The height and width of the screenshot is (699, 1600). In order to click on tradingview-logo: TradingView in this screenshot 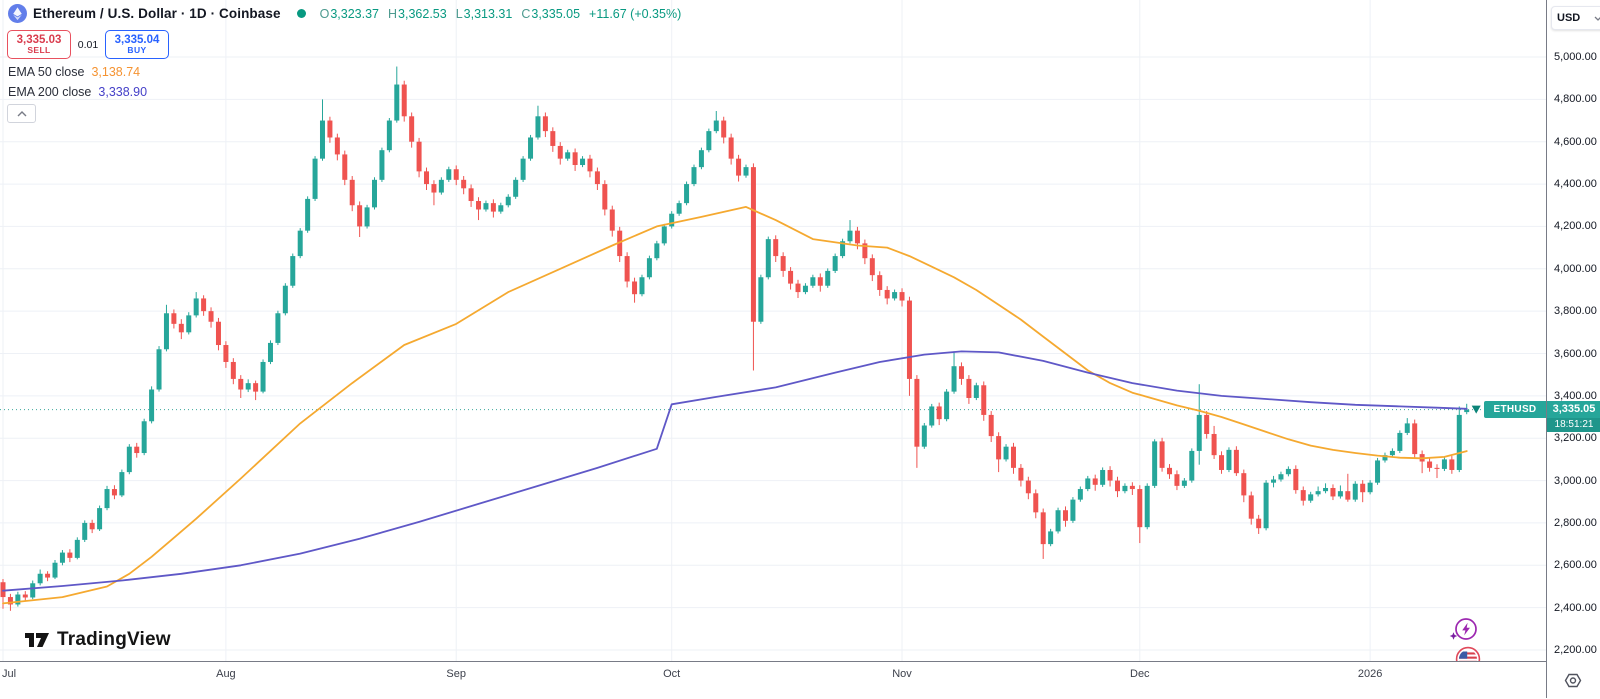, I will do `click(97, 640)`.